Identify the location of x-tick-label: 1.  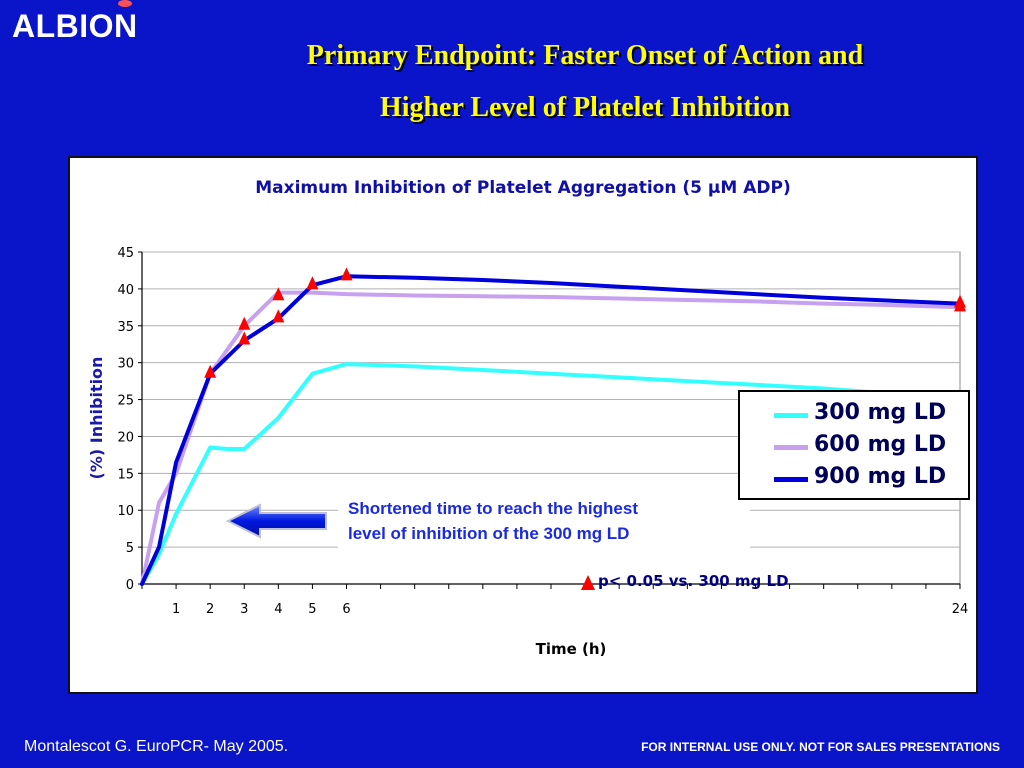
(176, 609).